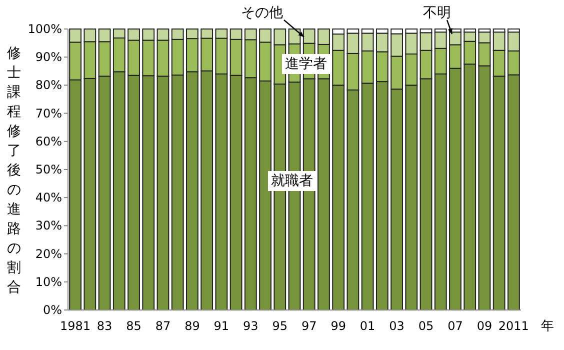 This screenshot has height=350, width=564. What do you see at coordinates (104, 326) in the screenshot?
I see `x-tick-label: 83` at bounding box center [104, 326].